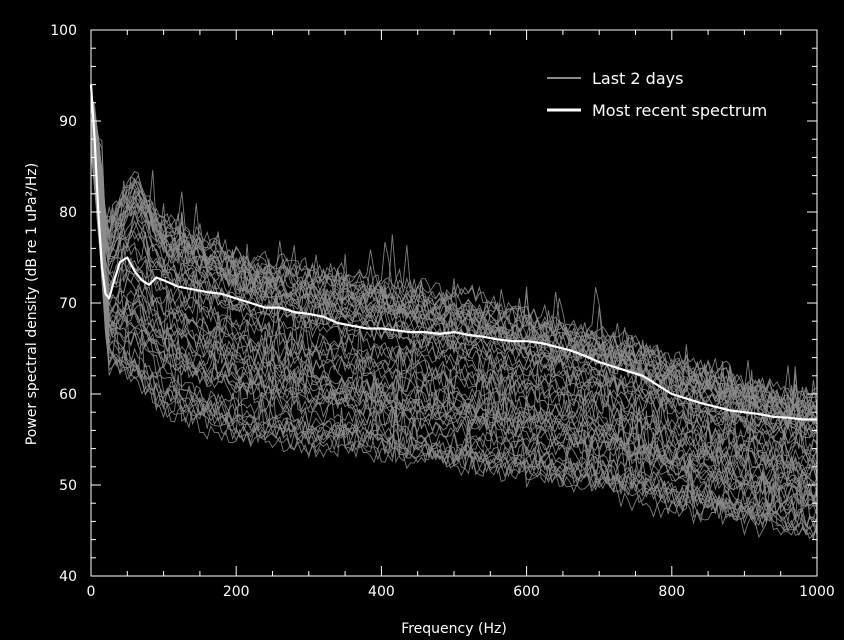  Describe the element at coordinates (68, 213) in the screenshot. I see `y-tick-label: 80` at that location.